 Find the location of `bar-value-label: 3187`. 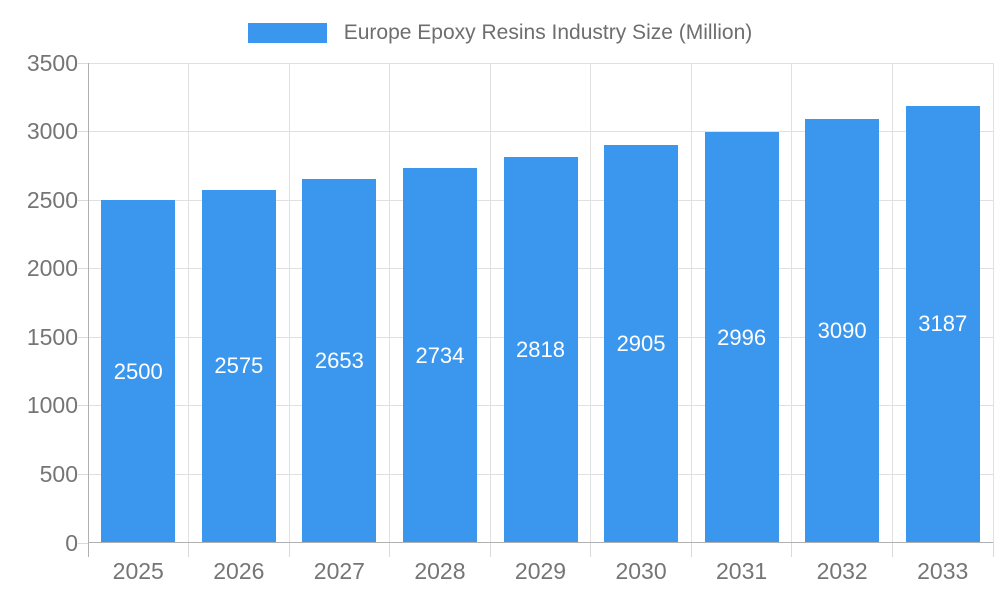

bar-value-label: 3187 is located at coordinates (943, 324).